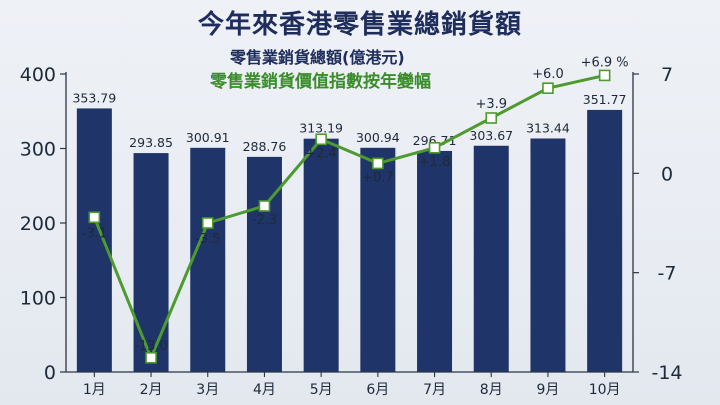 This screenshot has height=405, width=720. What do you see at coordinates (349, 384) in the screenshot?
I see `x-axis: 1月 2月 3月 4月 5月 6月 7月 8月 9月 10月` at bounding box center [349, 384].